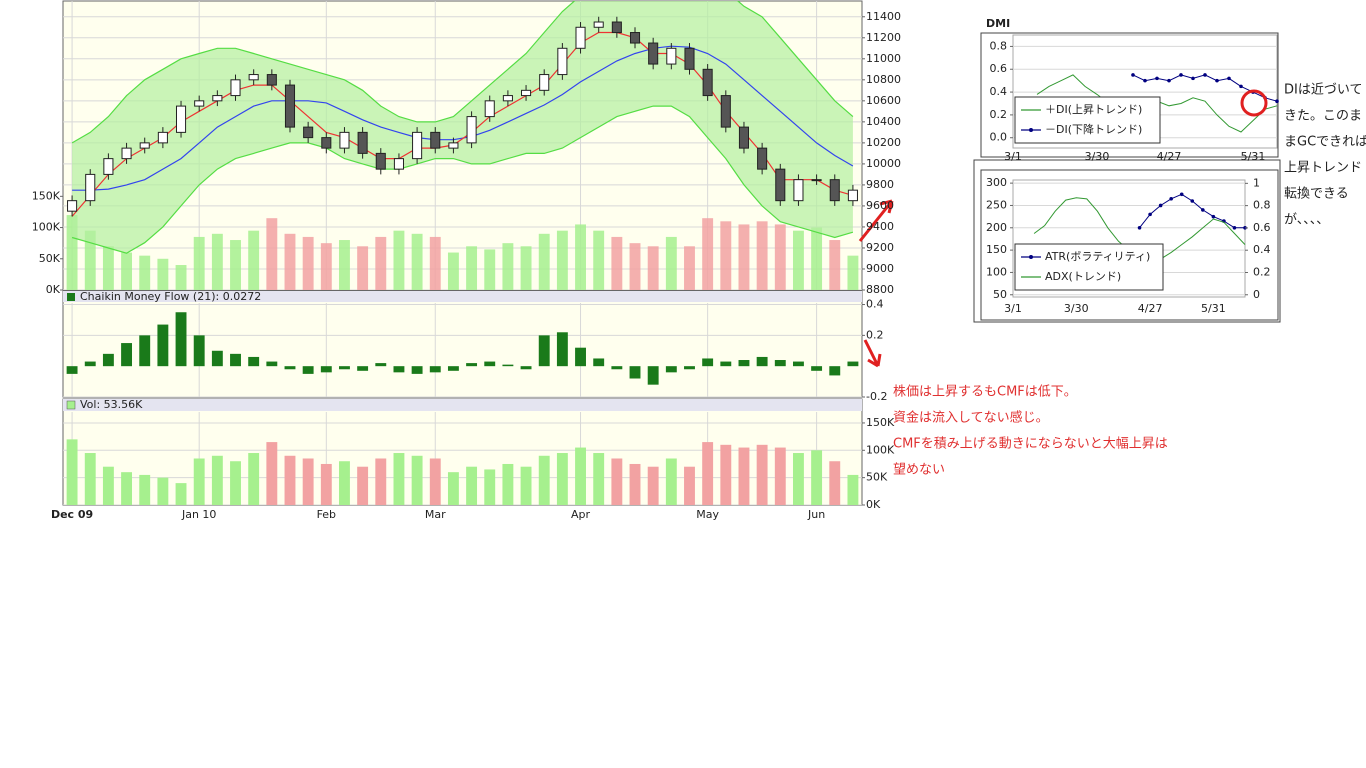  I want to click on indicator-line, so click(462, 72).